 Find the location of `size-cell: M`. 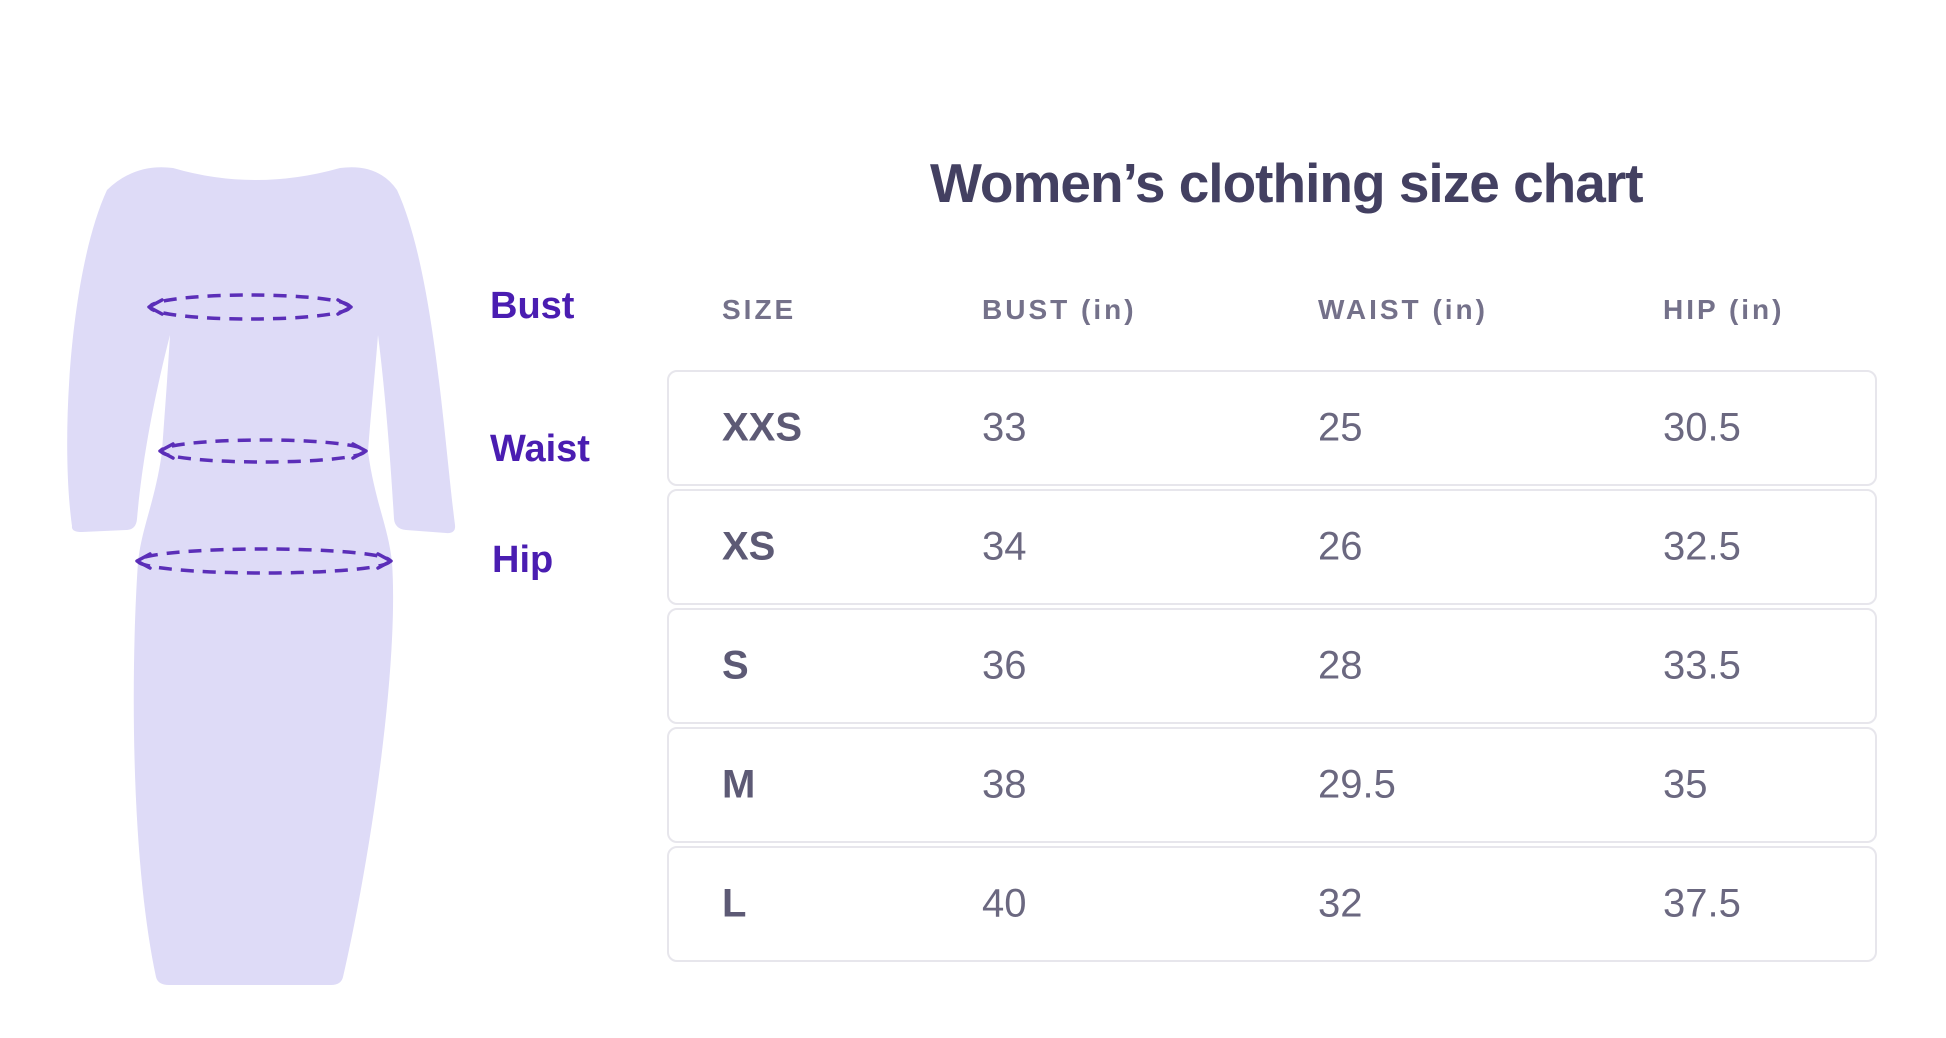

size-cell: M is located at coordinates (739, 784).